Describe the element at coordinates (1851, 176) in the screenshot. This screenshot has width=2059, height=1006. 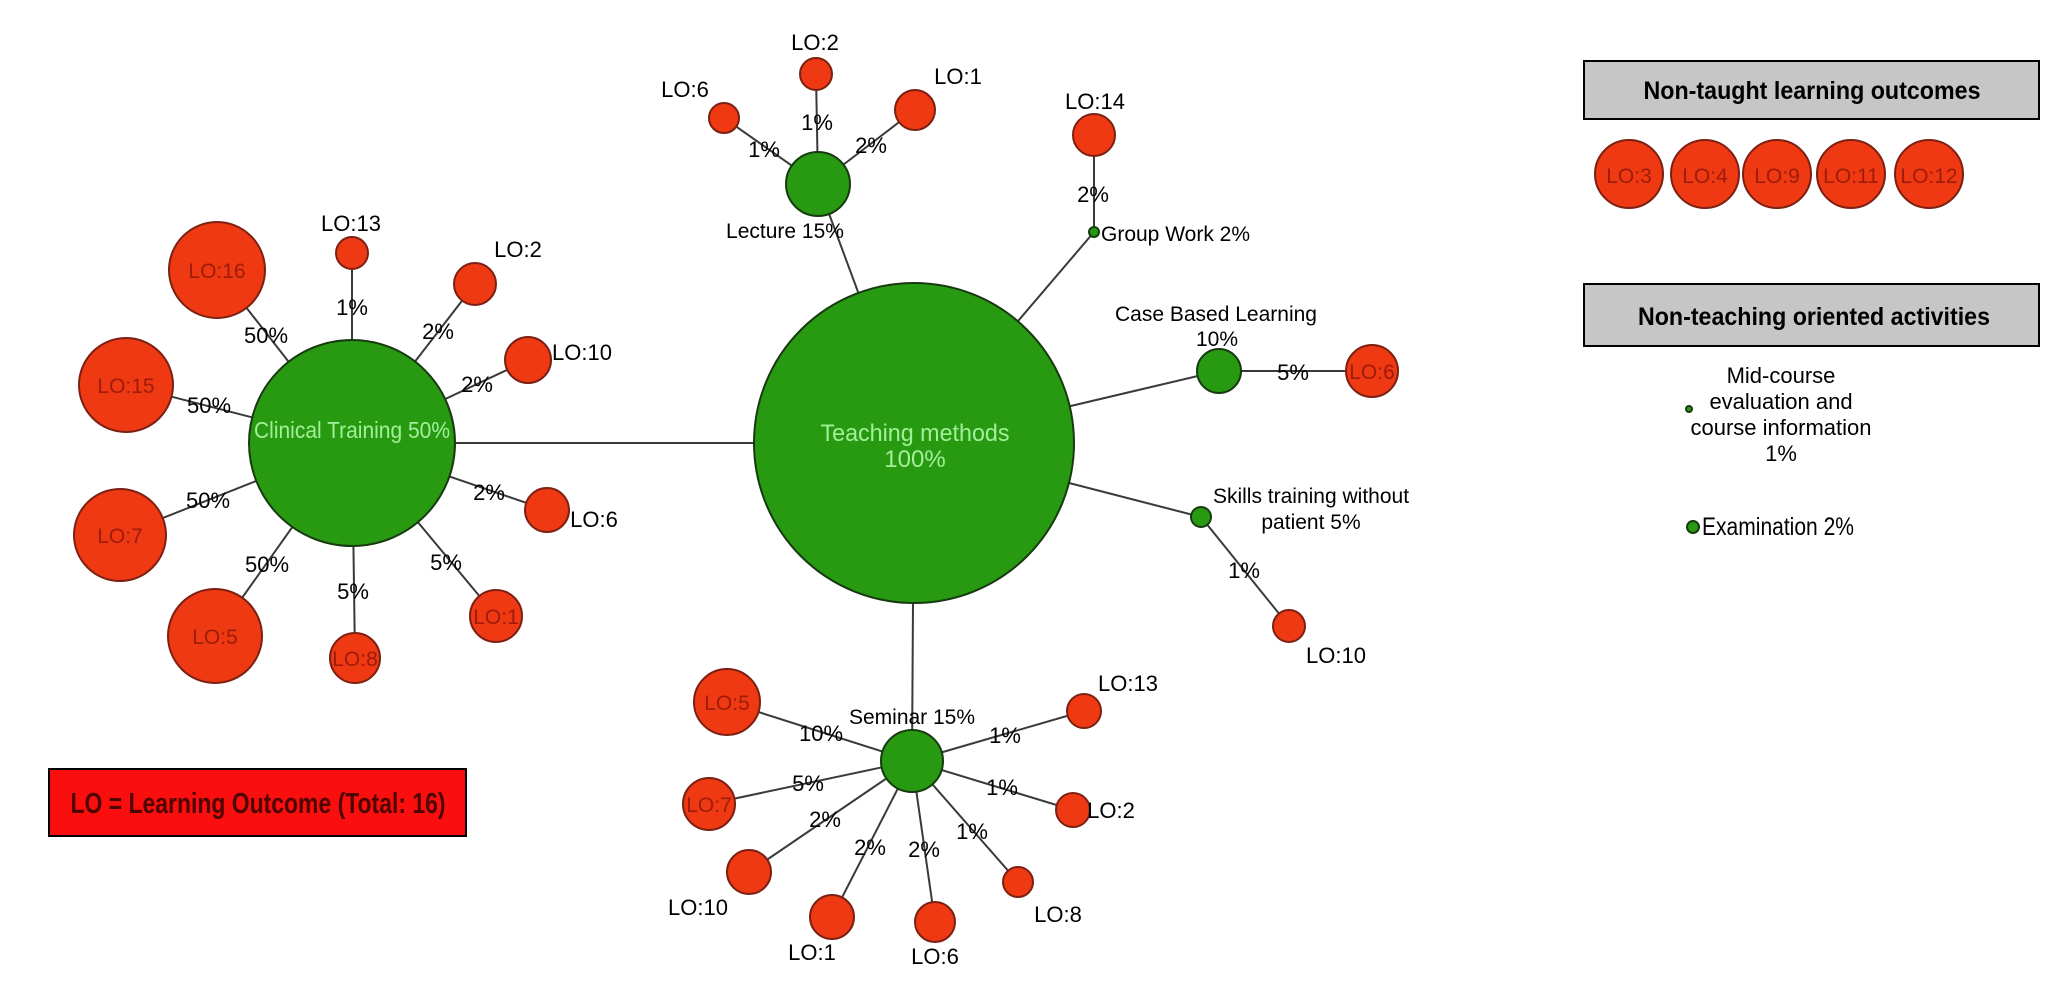
I see `svg-text: LO:11` at that location.